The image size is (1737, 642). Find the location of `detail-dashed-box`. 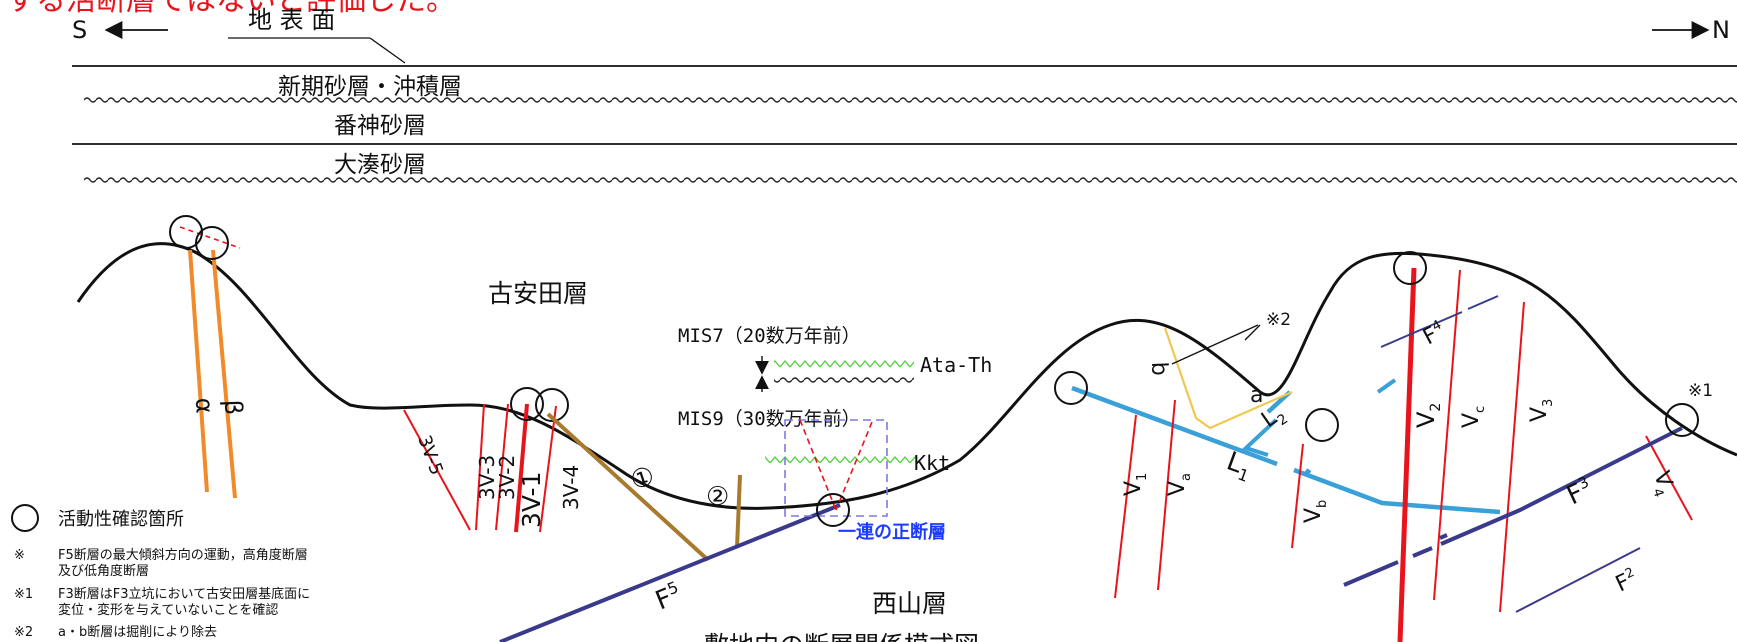

detail-dashed-box is located at coordinates (836, 468).